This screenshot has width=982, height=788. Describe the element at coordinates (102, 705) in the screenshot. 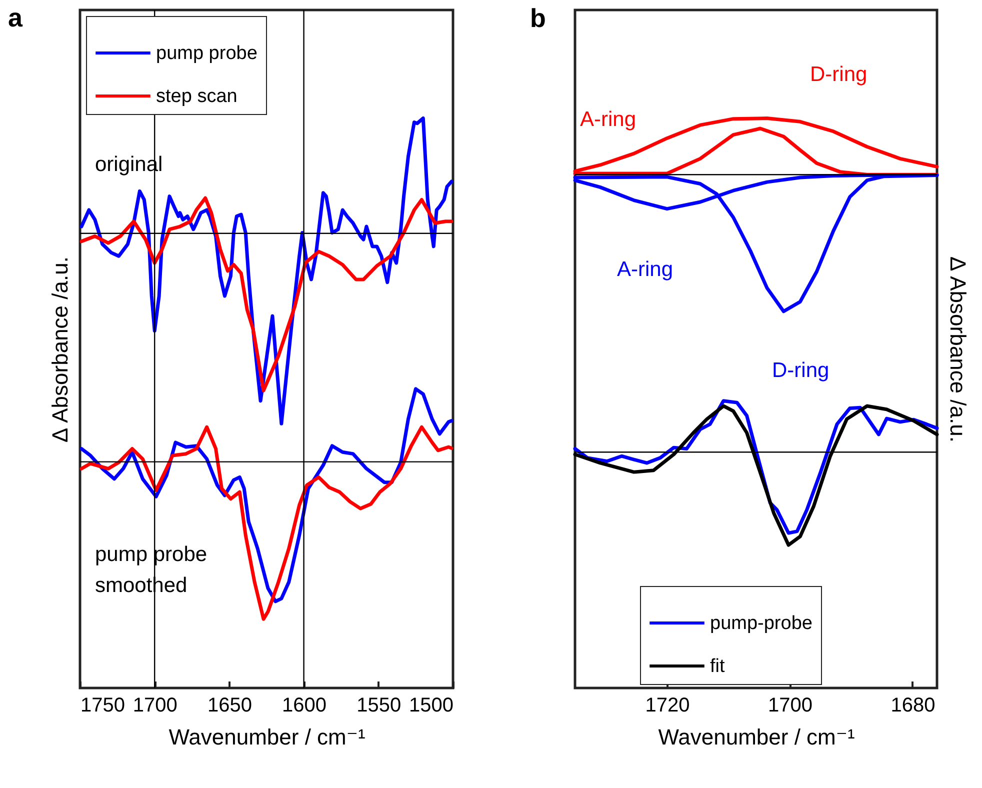

I see `x-tick-label: 1750` at that location.